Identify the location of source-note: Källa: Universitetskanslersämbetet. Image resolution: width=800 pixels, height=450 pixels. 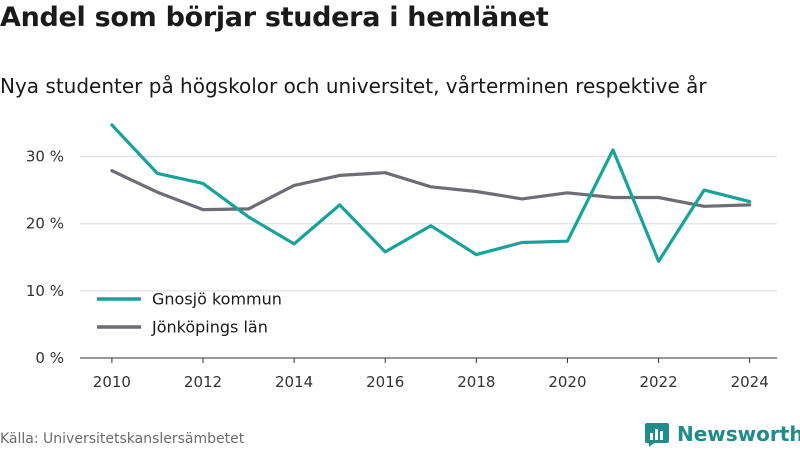
(122, 439).